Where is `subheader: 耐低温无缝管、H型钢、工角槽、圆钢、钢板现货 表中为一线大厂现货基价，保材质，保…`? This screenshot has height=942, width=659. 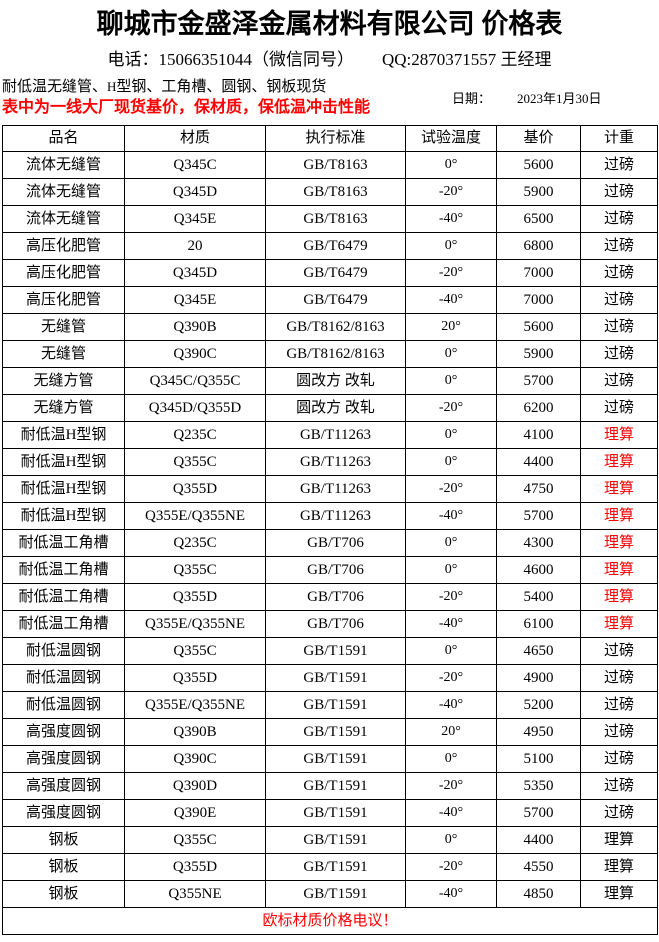
subheader: 耐低温无缝管、H型钢、工角槽、圆钢、钢板现货 表中为一线大厂现货基价，保材质，保… is located at coordinates (329, 101).